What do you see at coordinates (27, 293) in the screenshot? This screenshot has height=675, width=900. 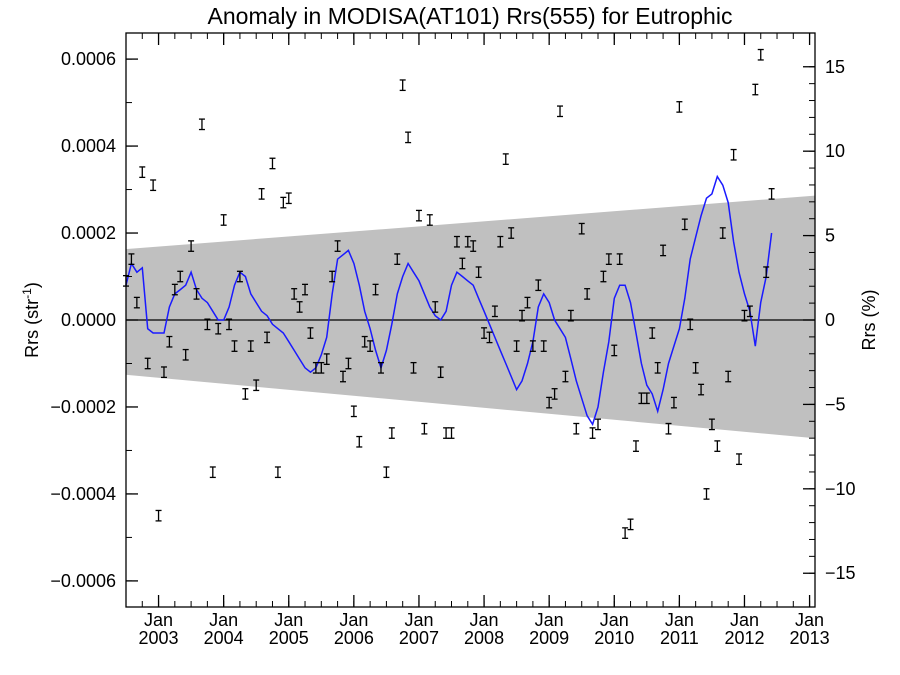 I see `y-axis-left-title-superscript: -1` at bounding box center [27, 293].